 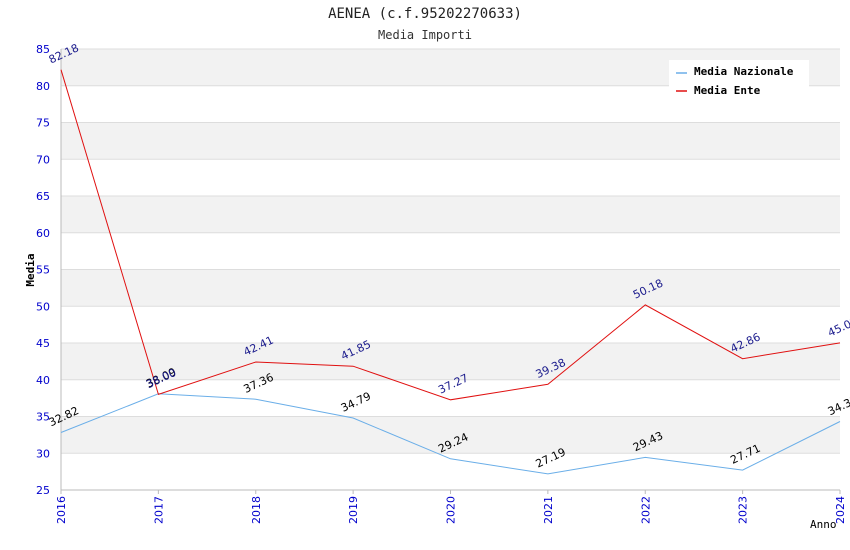 I want to click on y-tick-label: 45, so click(x=43, y=343).